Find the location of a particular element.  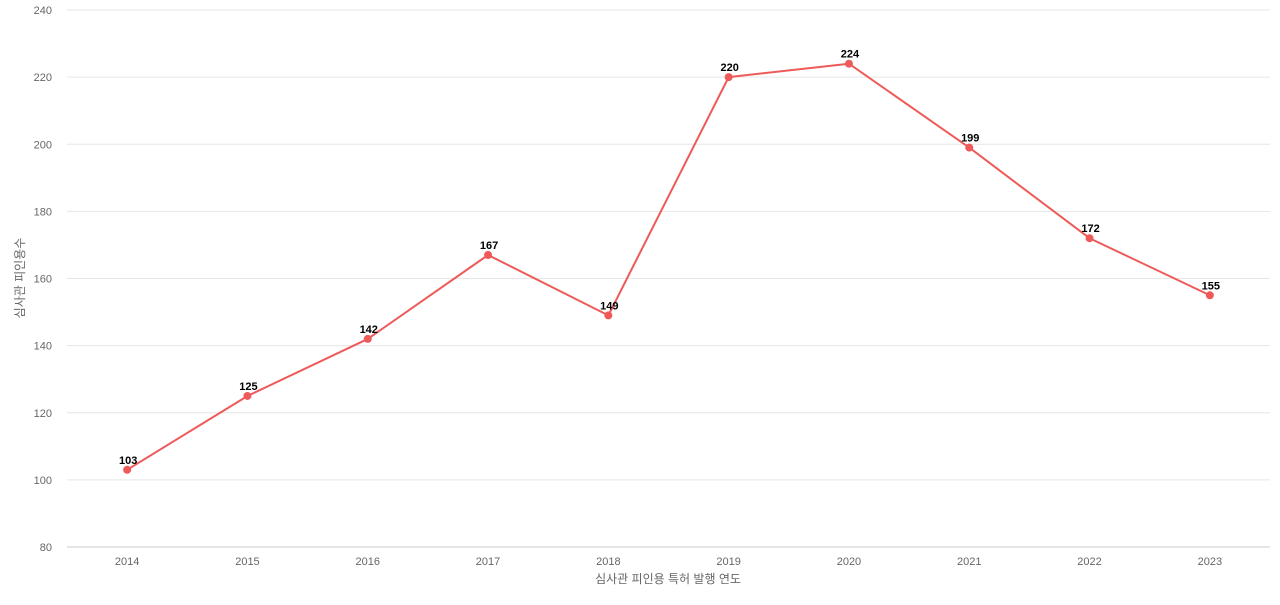

y-tick-label: 140 is located at coordinates (43, 347).